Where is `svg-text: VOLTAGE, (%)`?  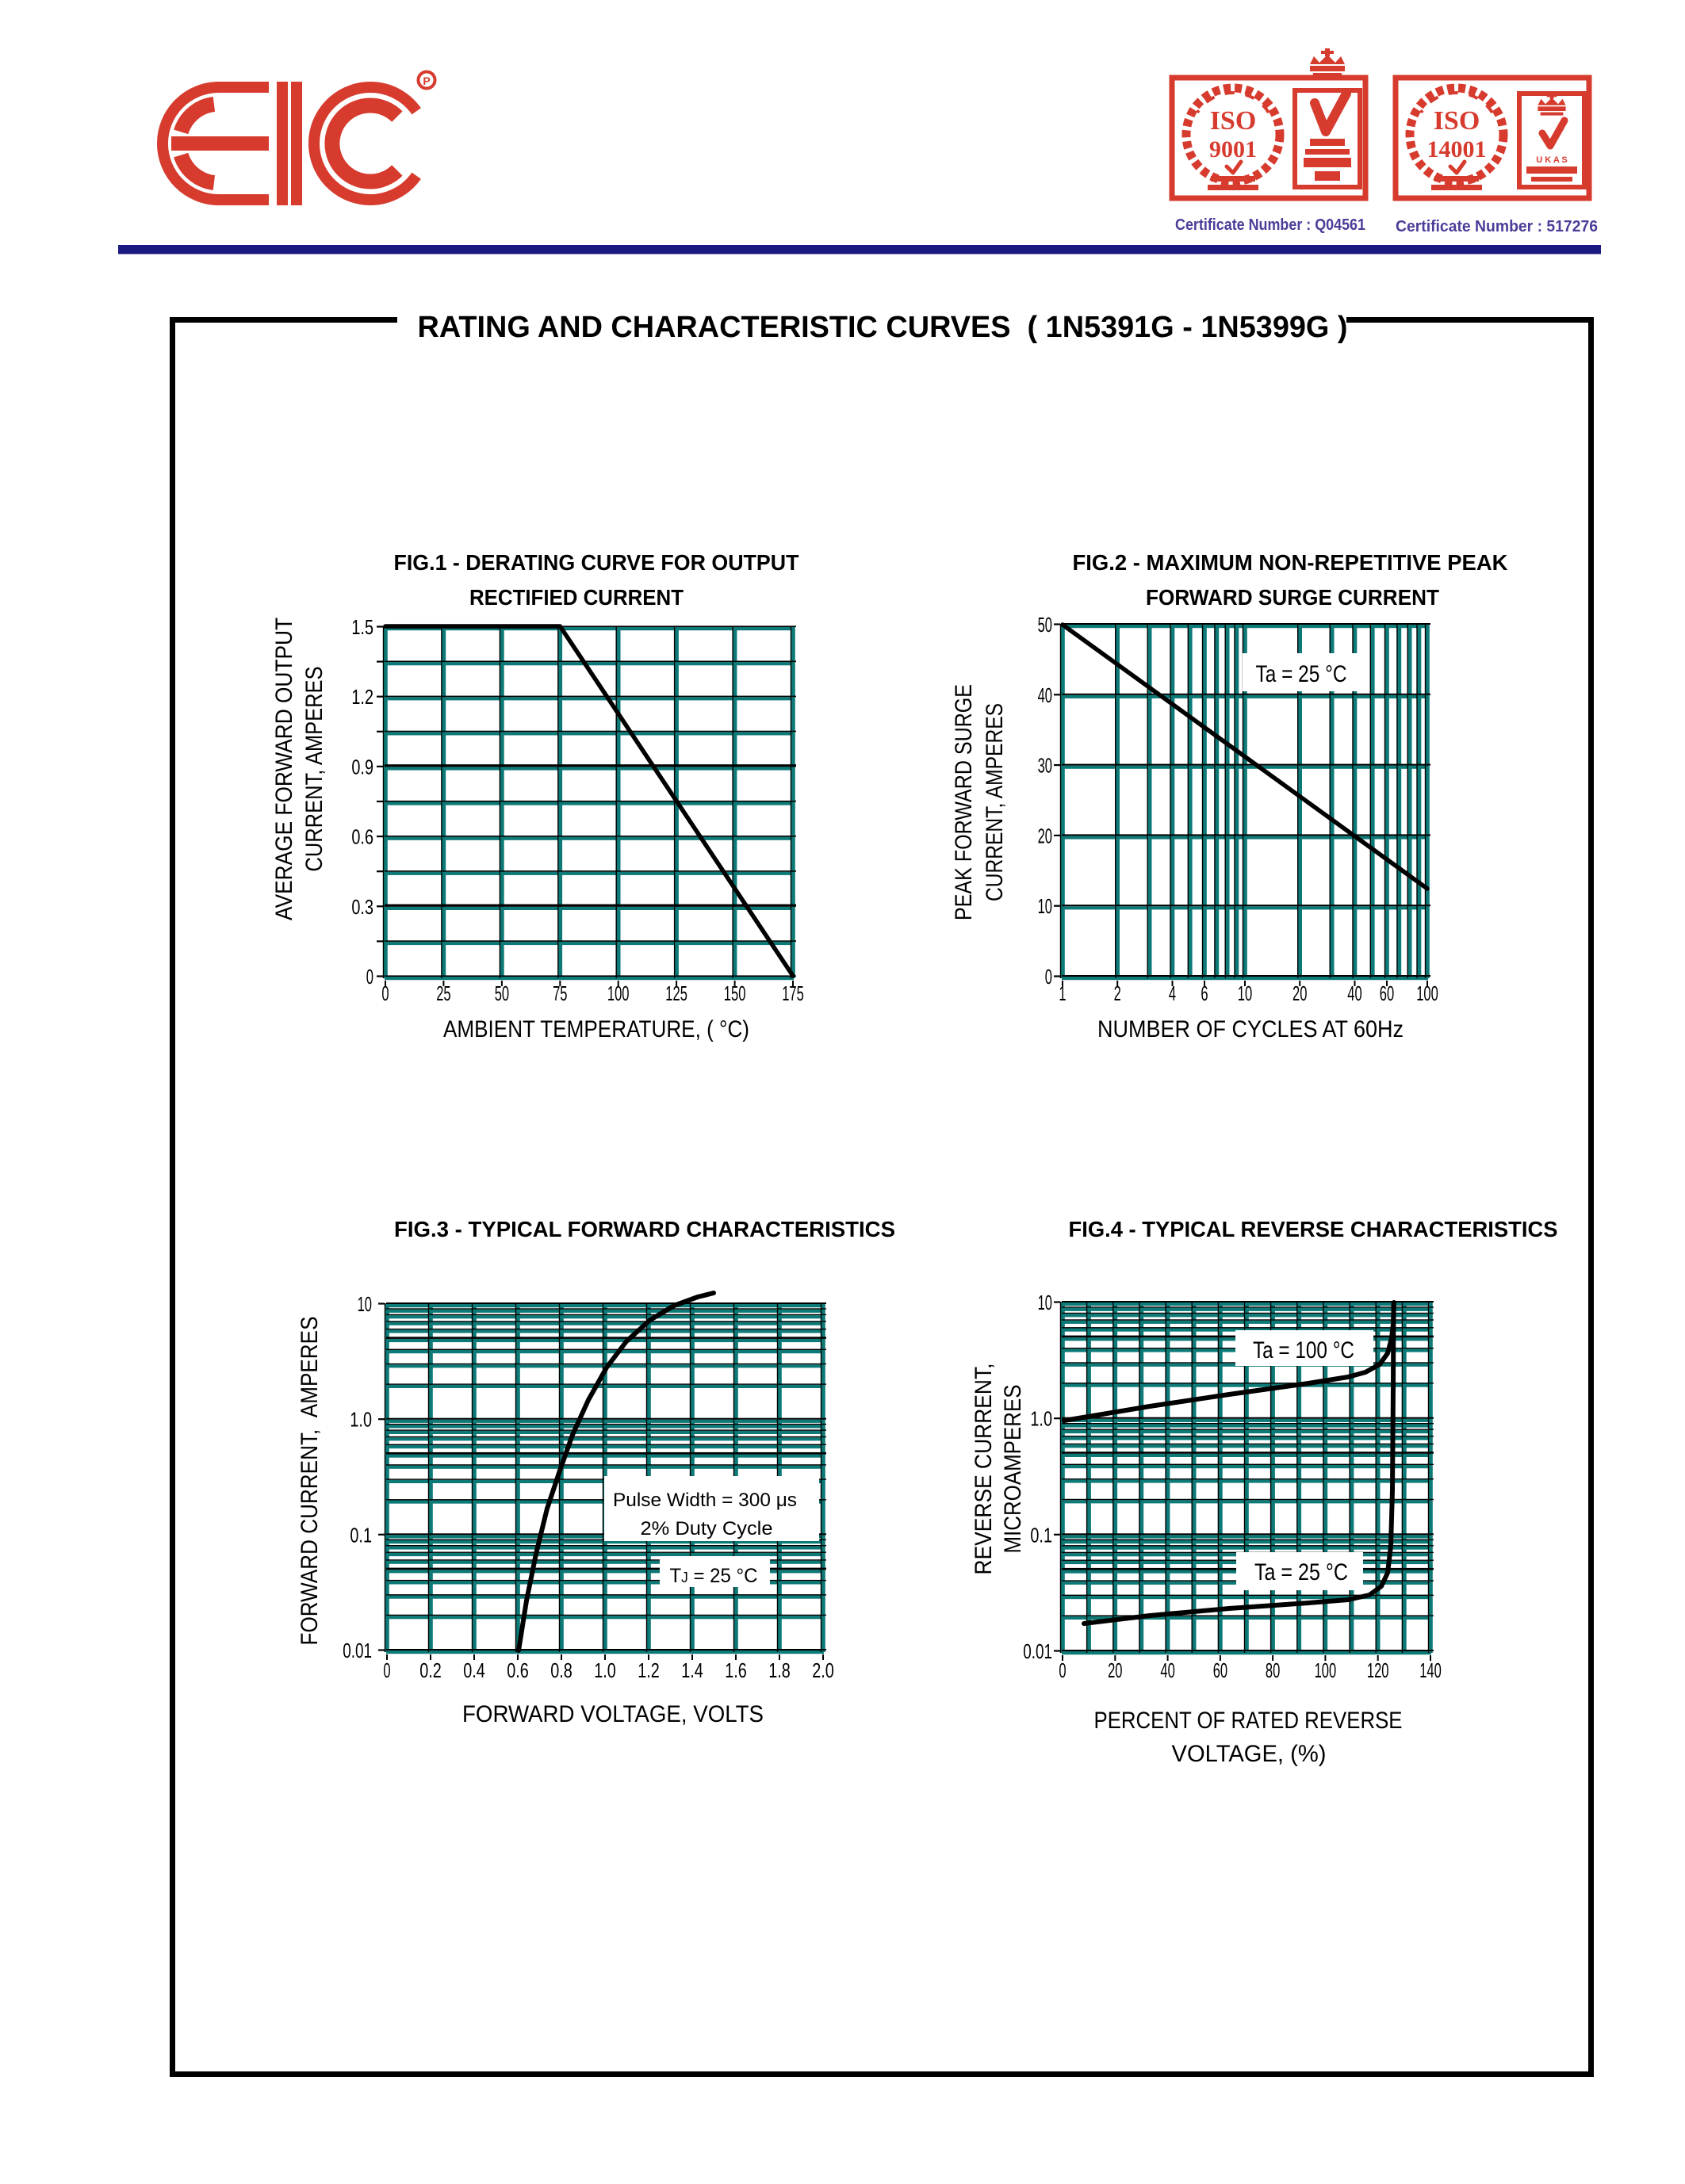 svg-text: VOLTAGE, (%) is located at coordinates (1249, 1754).